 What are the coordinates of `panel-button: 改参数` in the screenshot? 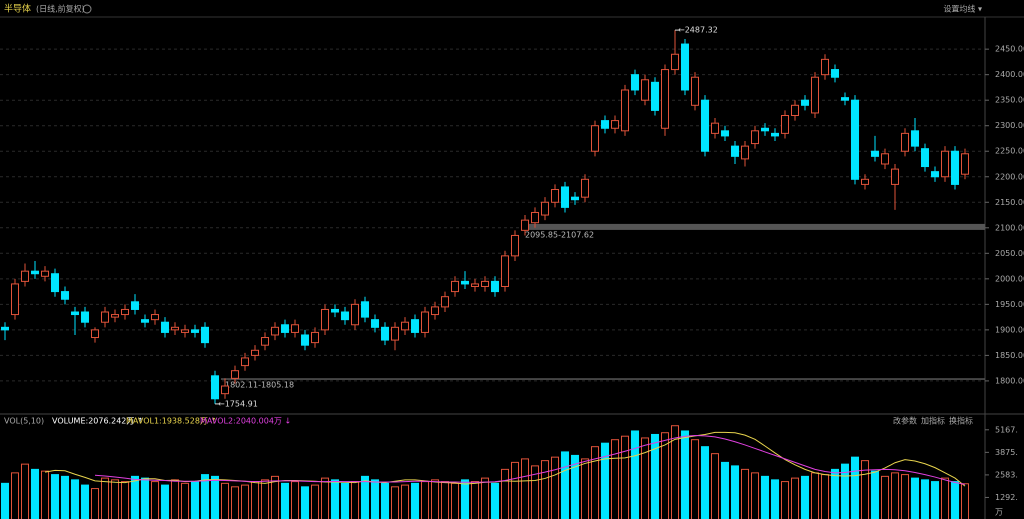 It's located at (905, 421).